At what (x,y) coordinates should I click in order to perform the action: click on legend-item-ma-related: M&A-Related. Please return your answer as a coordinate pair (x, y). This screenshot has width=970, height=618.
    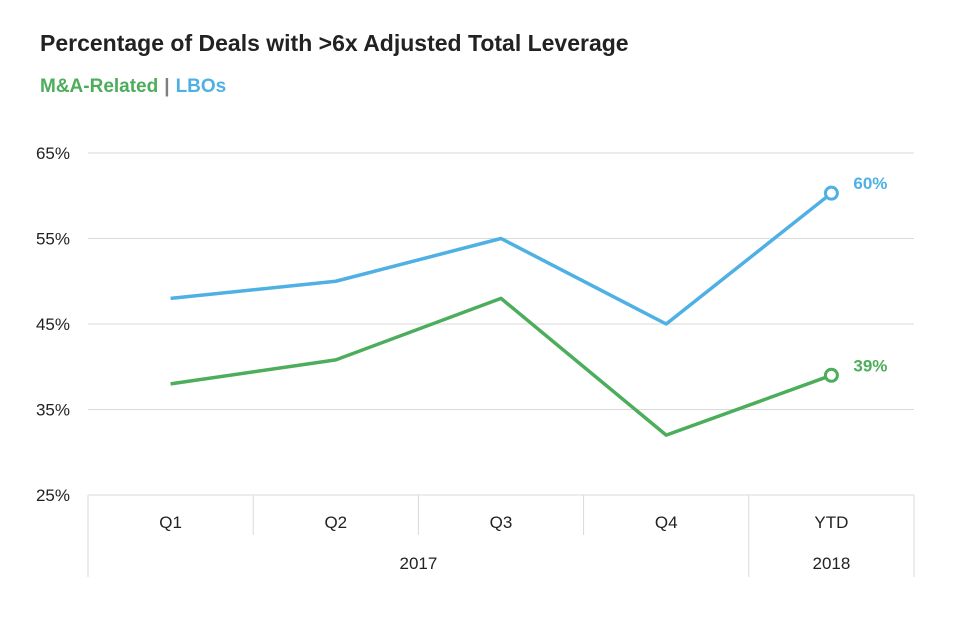
    Looking at the image, I should click on (99, 86).